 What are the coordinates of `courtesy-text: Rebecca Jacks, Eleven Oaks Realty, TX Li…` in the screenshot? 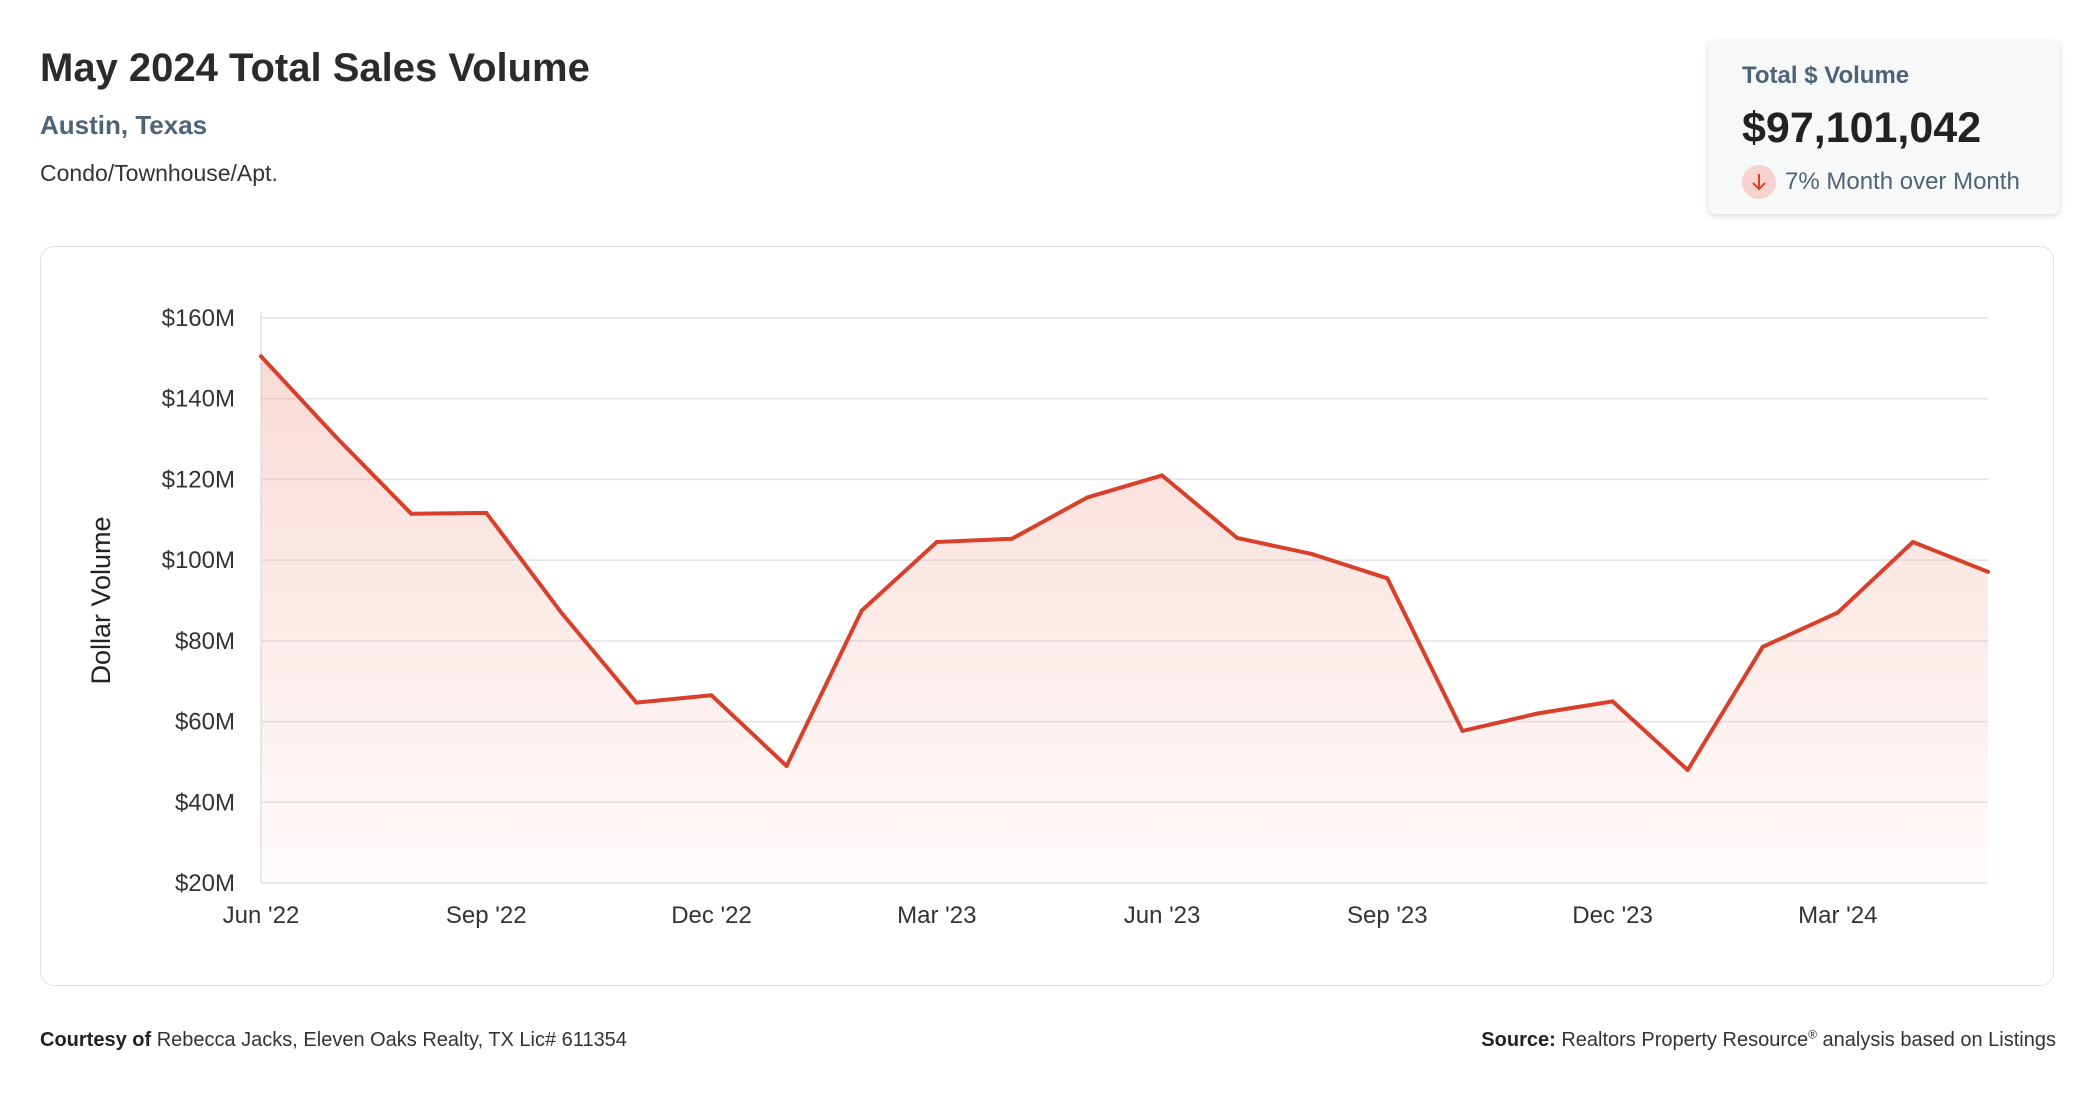 It's located at (391, 1040).